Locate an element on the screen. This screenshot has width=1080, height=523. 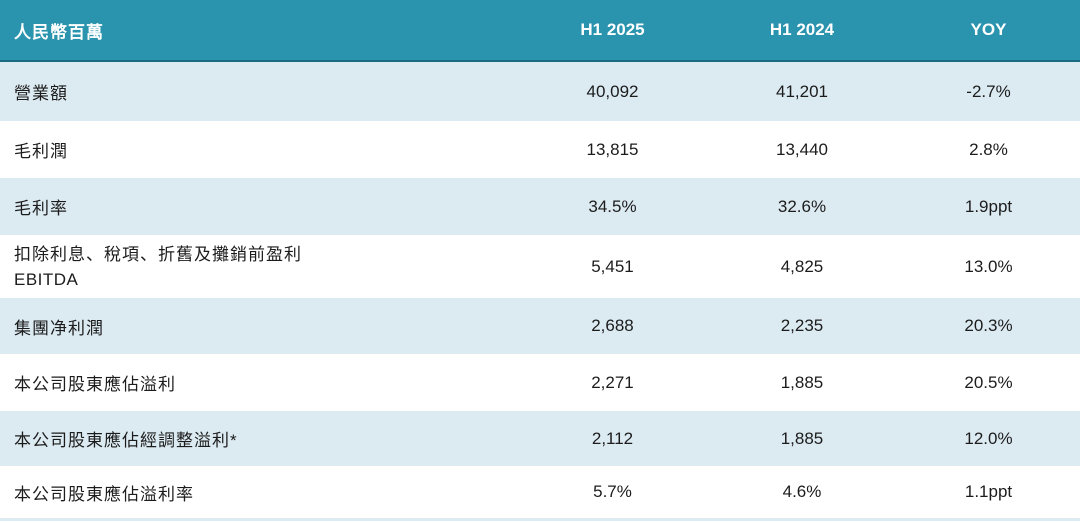
table-header-row: 人民幣百萬 H1 2025 H1 2024 YOY is located at coordinates (540, 31).